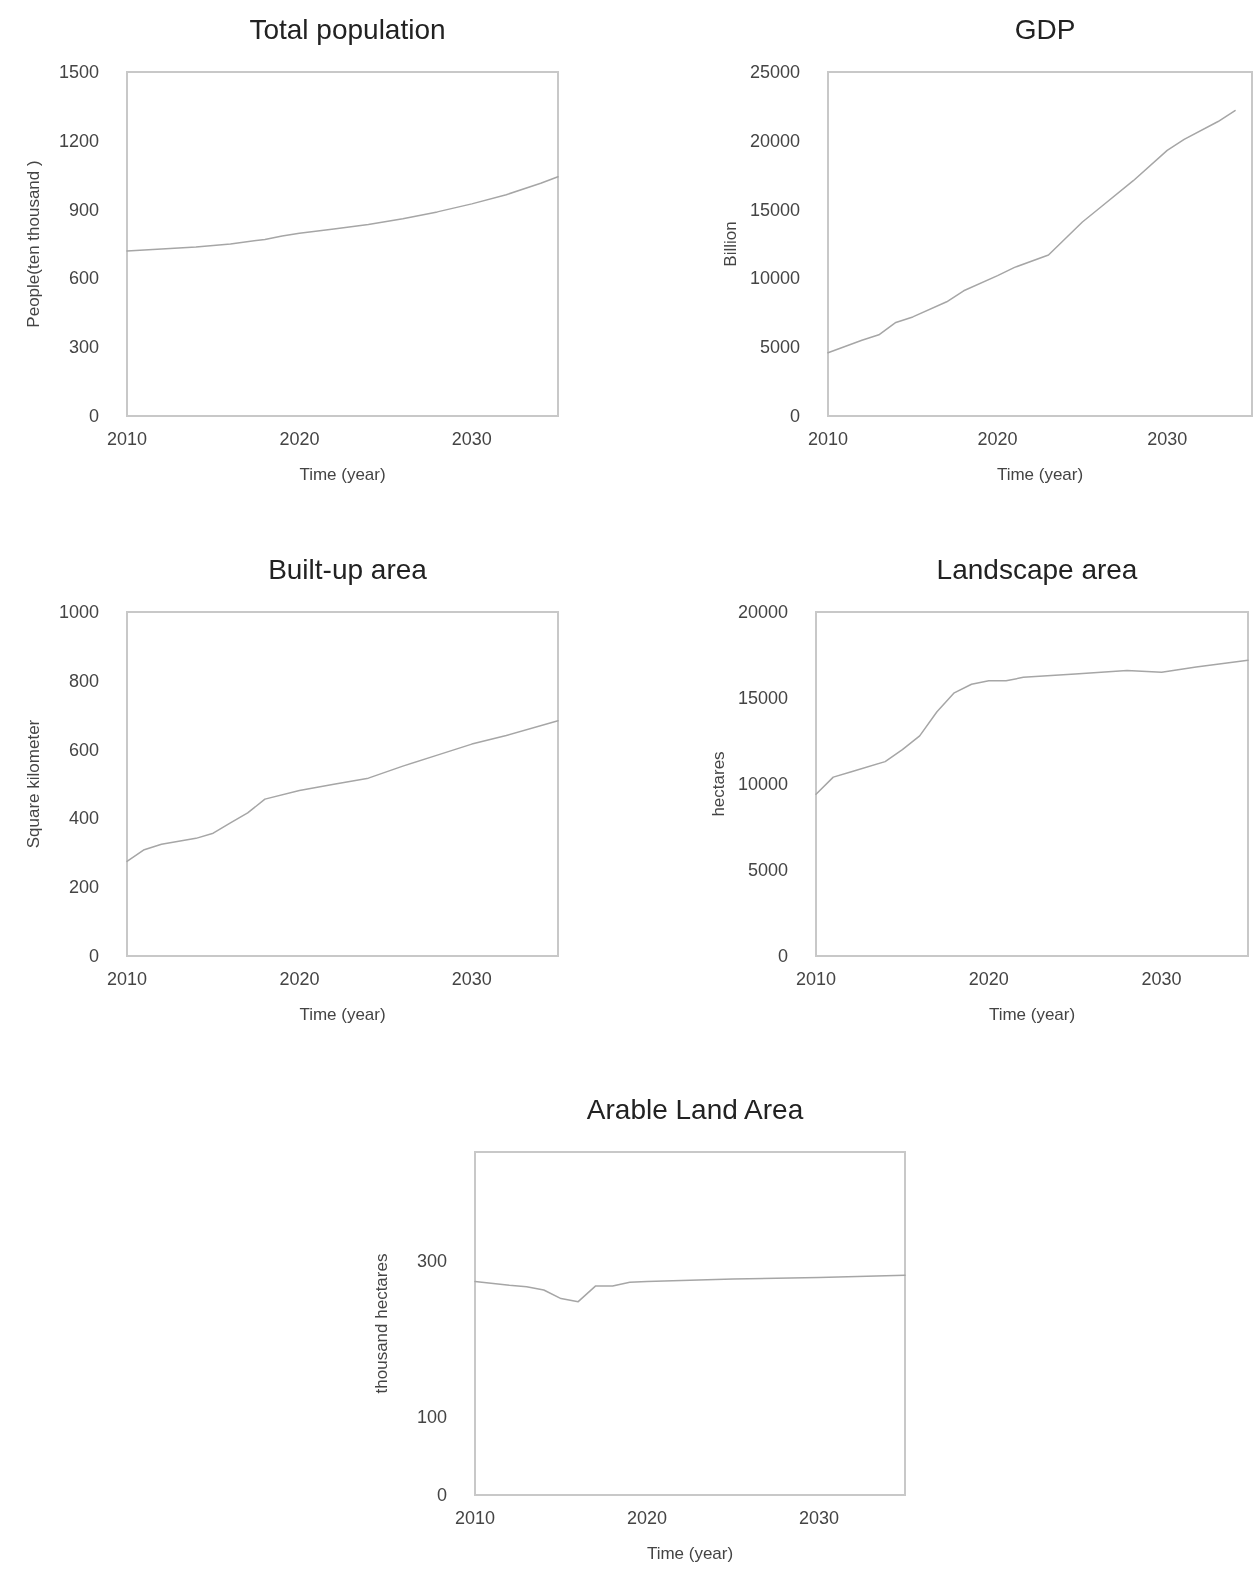 The image size is (1256, 1574). I want to click on y-tick-label: 25000, so click(774, 72).